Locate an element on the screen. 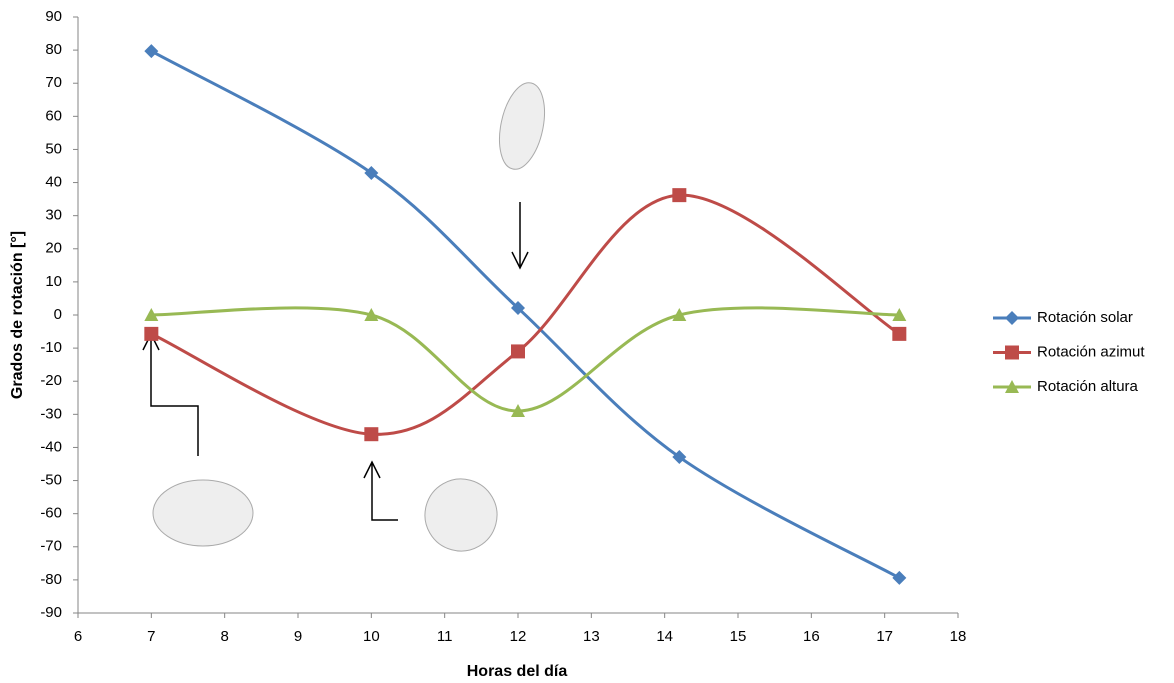 The width and height of the screenshot is (1174, 683). x-tick-label: 7 is located at coordinates (151, 636).